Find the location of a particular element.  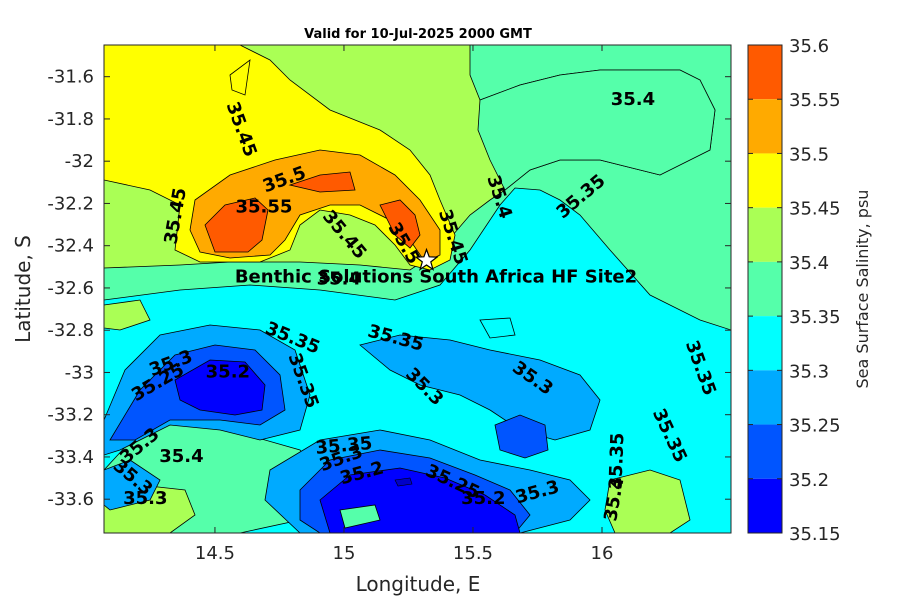

y-tick-label: -32.8 is located at coordinates (70, 330).